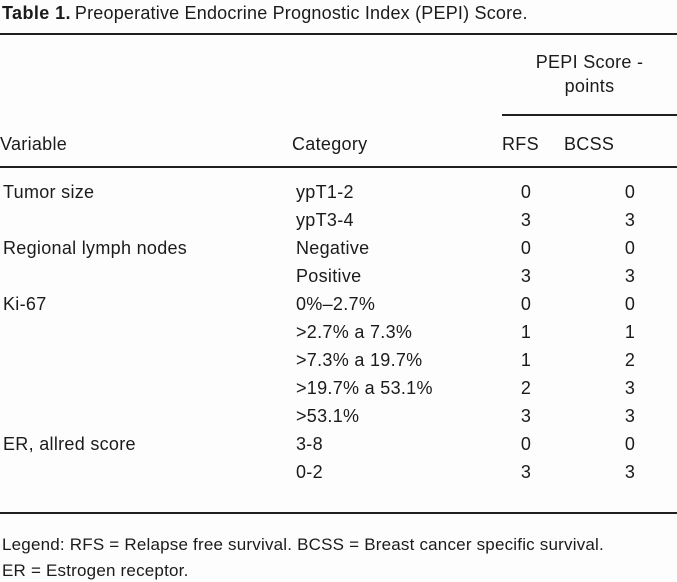  Describe the element at coordinates (364, 388) in the screenshot. I see `category-cell: >19.7% a 53.1%` at that location.